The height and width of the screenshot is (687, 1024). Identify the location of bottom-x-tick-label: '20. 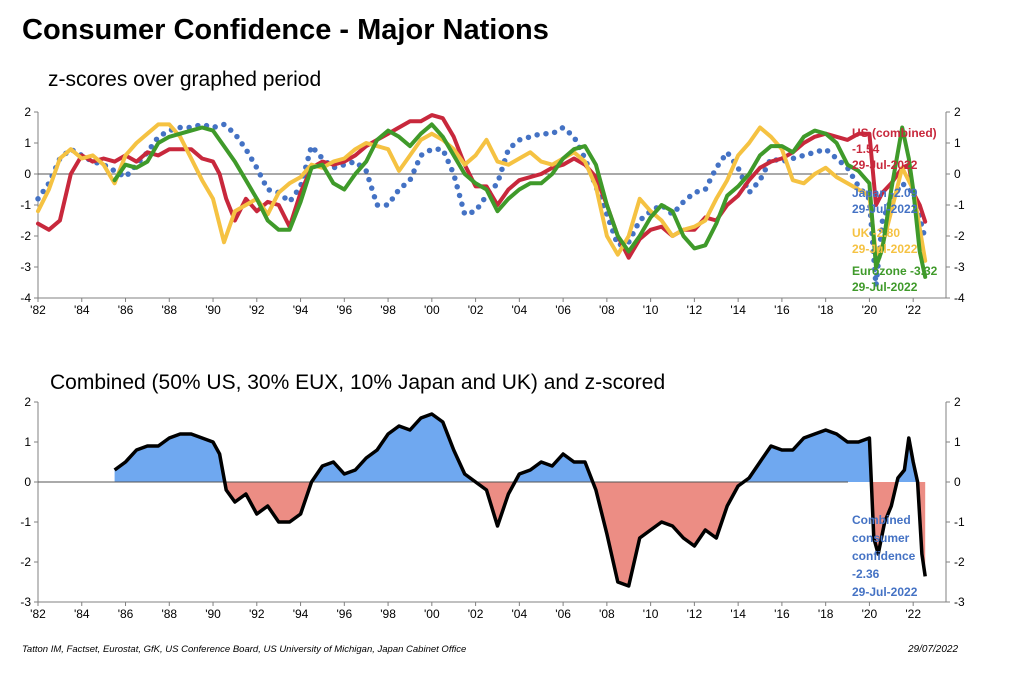
(870, 614).